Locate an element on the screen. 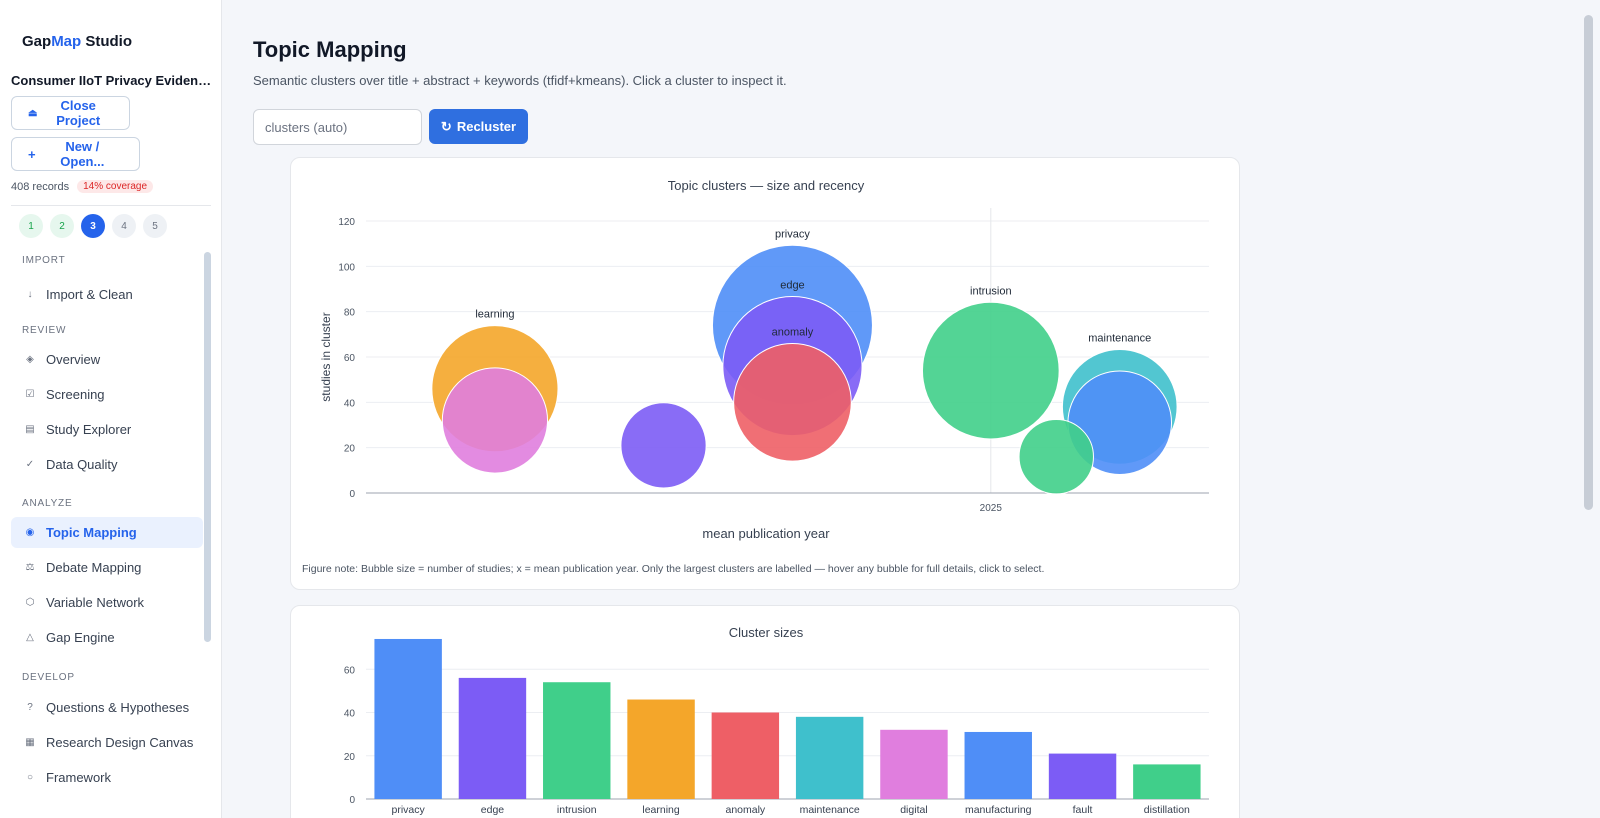 This screenshot has height=818, width=1600. sidebar-item-framework: ○ Framework is located at coordinates (107, 777).